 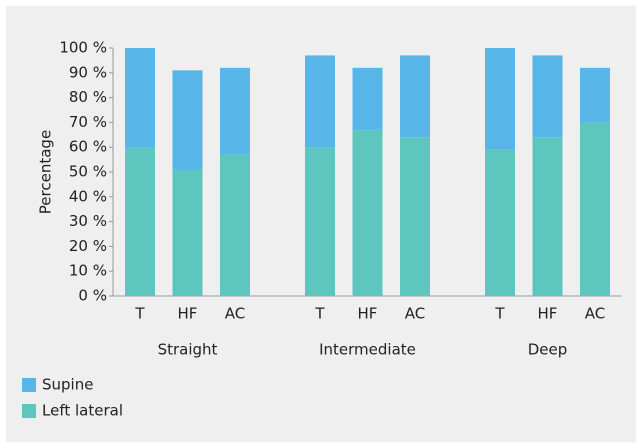 What do you see at coordinates (367, 350) in the screenshot?
I see `group-label: Intermediate` at bounding box center [367, 350].